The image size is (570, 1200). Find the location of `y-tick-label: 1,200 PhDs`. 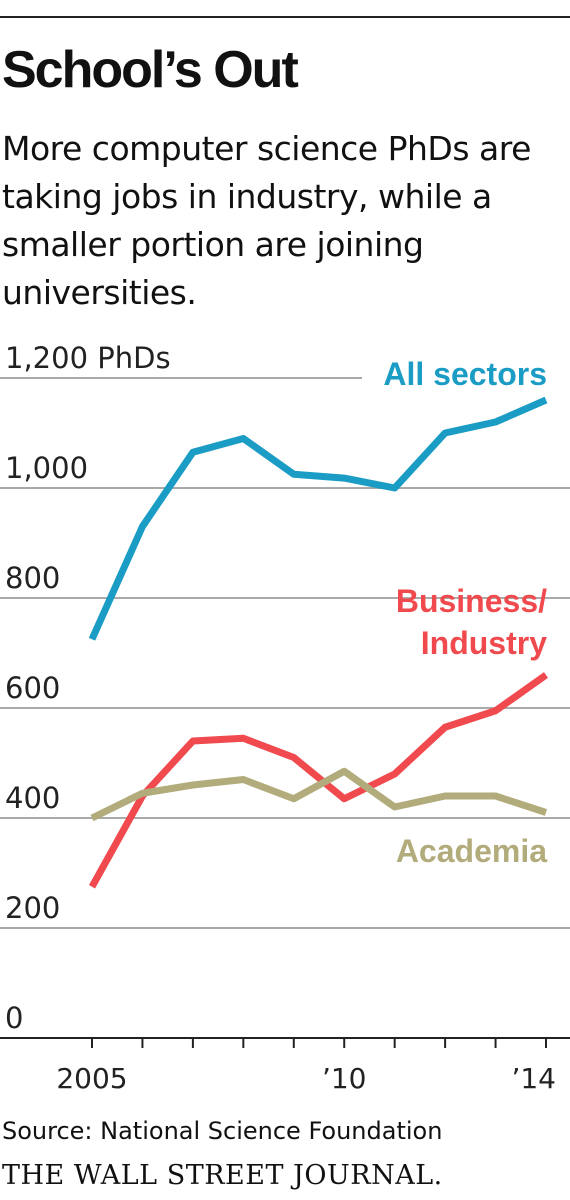

y-tick-label: 1,200 PhDs is located at coordinates (88, 358).